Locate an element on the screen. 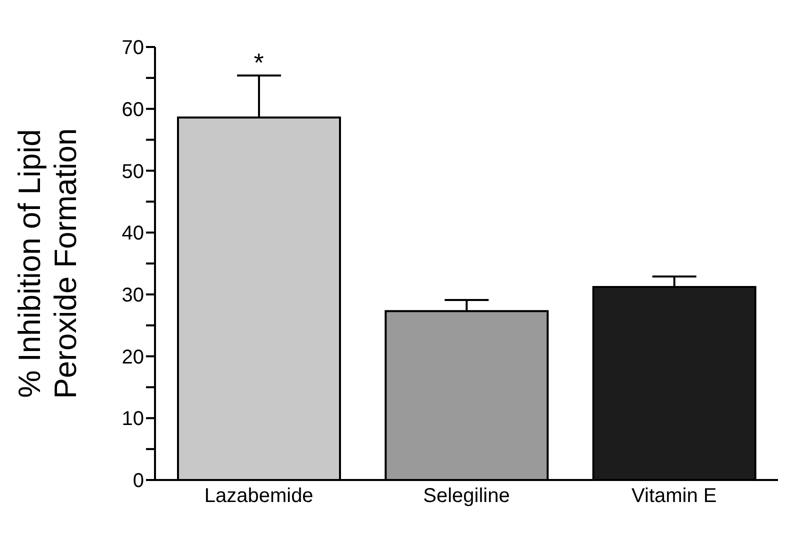  x-tick-label: Lazabemide is located at coordinates (259, 496).